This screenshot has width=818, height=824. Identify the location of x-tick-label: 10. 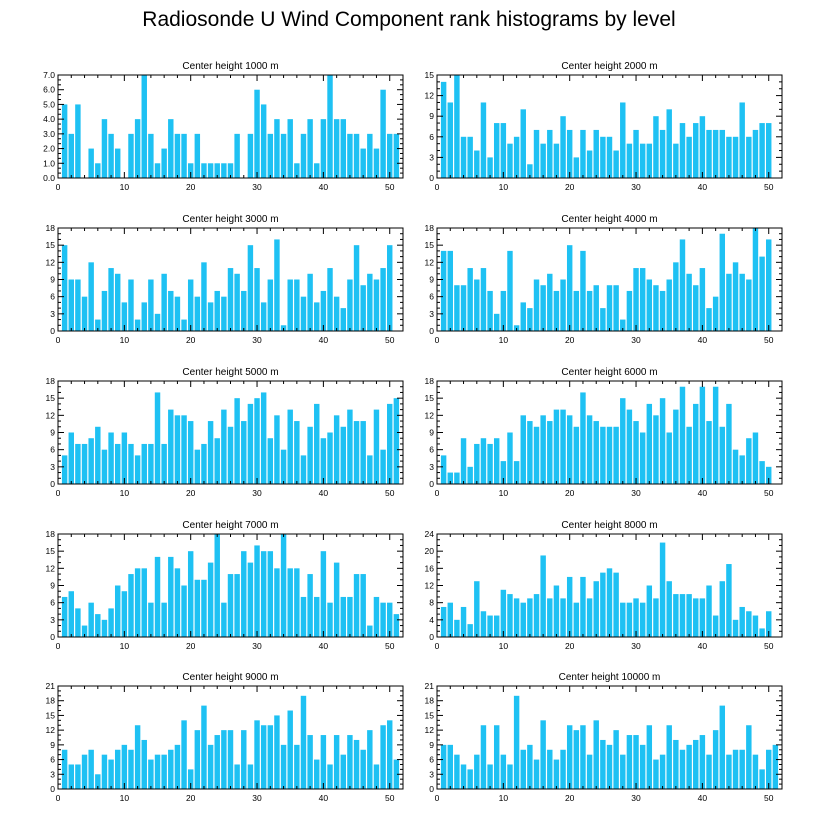
(504, 798).